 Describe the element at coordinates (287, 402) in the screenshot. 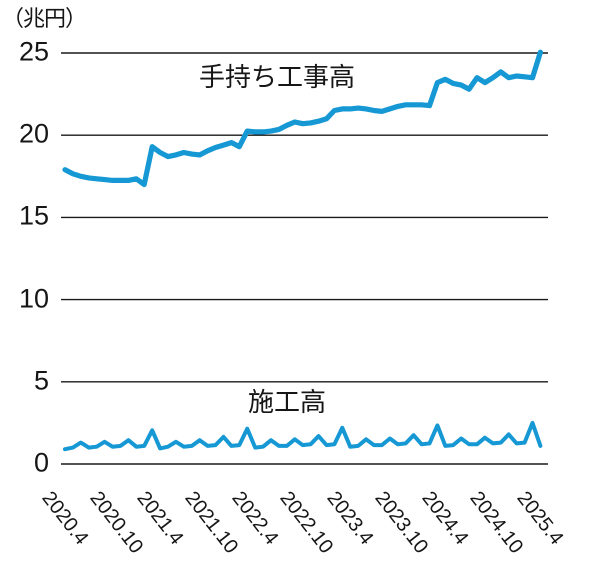

I see `series-label-construction-volume: 施工高` at that location.